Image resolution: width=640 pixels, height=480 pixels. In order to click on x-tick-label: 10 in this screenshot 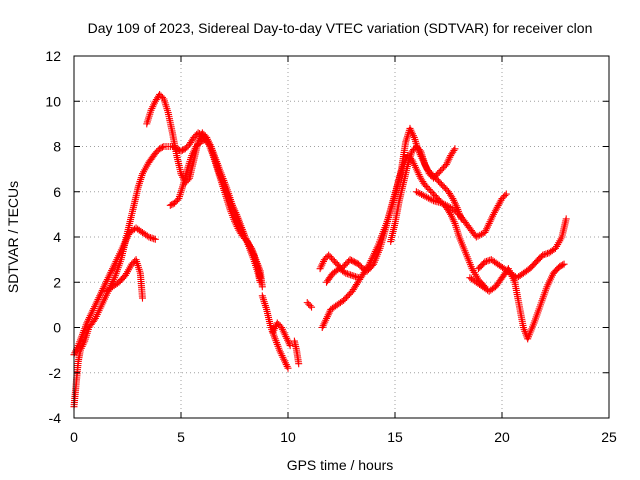, I will do `click(288, 437)`.